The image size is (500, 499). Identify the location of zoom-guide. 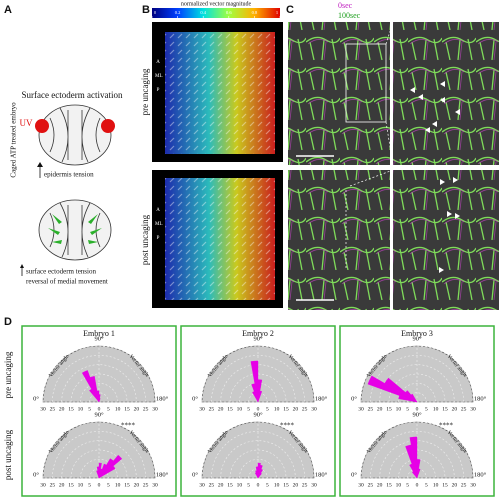
(369, 219).